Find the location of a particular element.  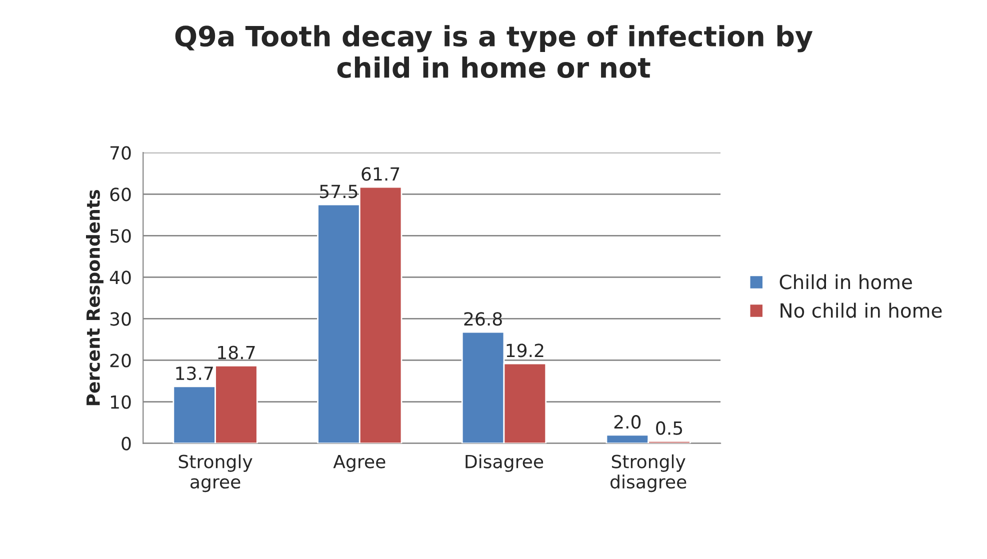

x-tick-label: Disagree is located at coordinates (505, 463).